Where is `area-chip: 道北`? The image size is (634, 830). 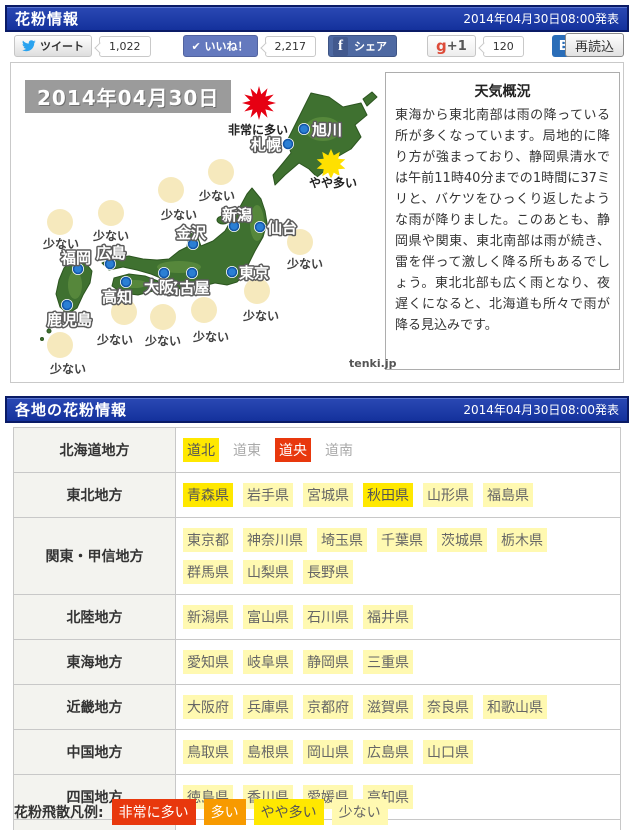
area-chip: 道北 is located at coordinates (201, 450).